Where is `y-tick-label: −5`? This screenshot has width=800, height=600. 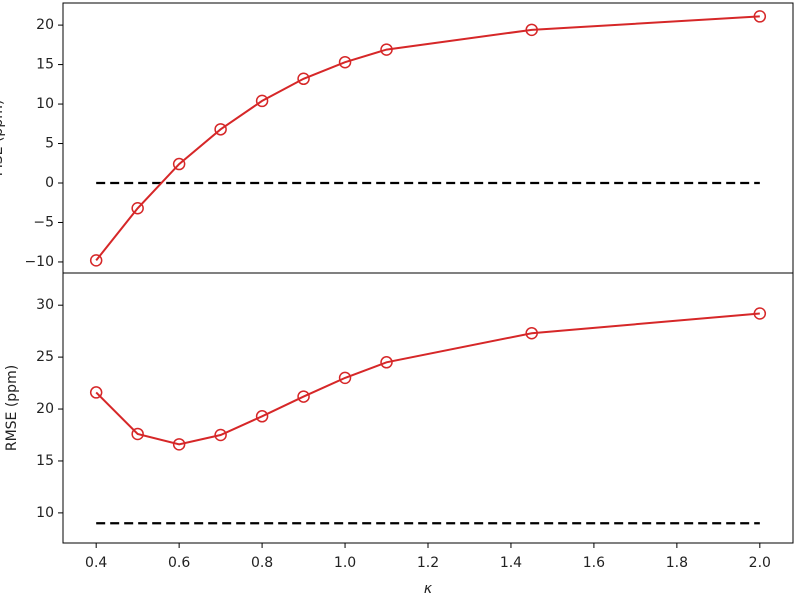 y-tick-label: −5 is located at coordinates (43, 222).